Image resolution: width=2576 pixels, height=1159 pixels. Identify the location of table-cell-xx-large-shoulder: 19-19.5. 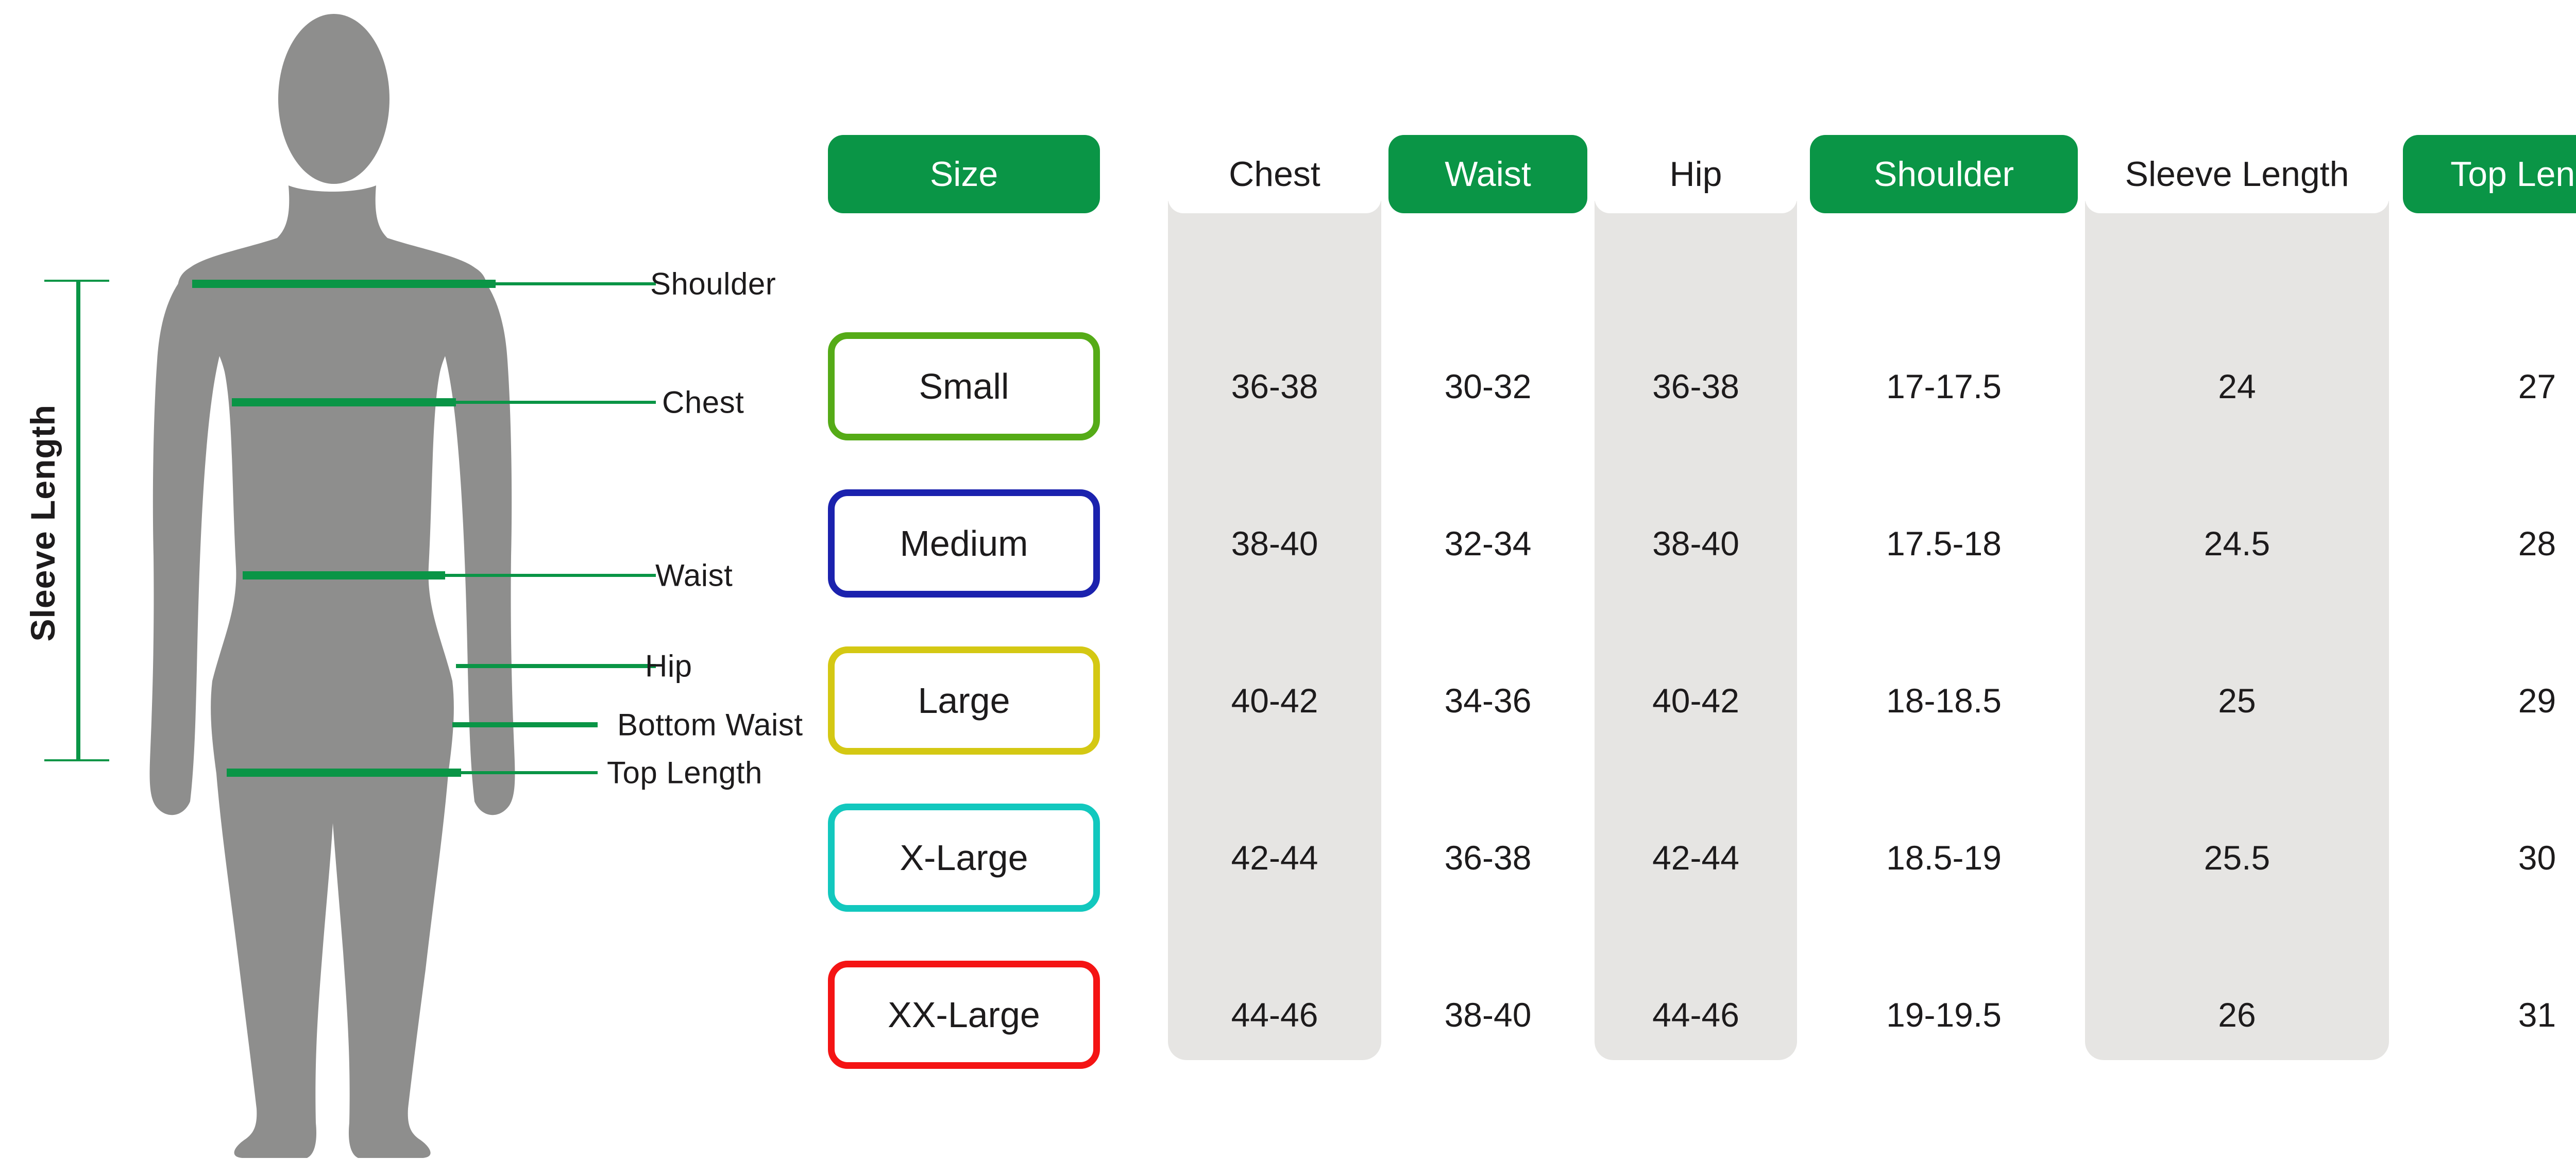
(1944, 1015).